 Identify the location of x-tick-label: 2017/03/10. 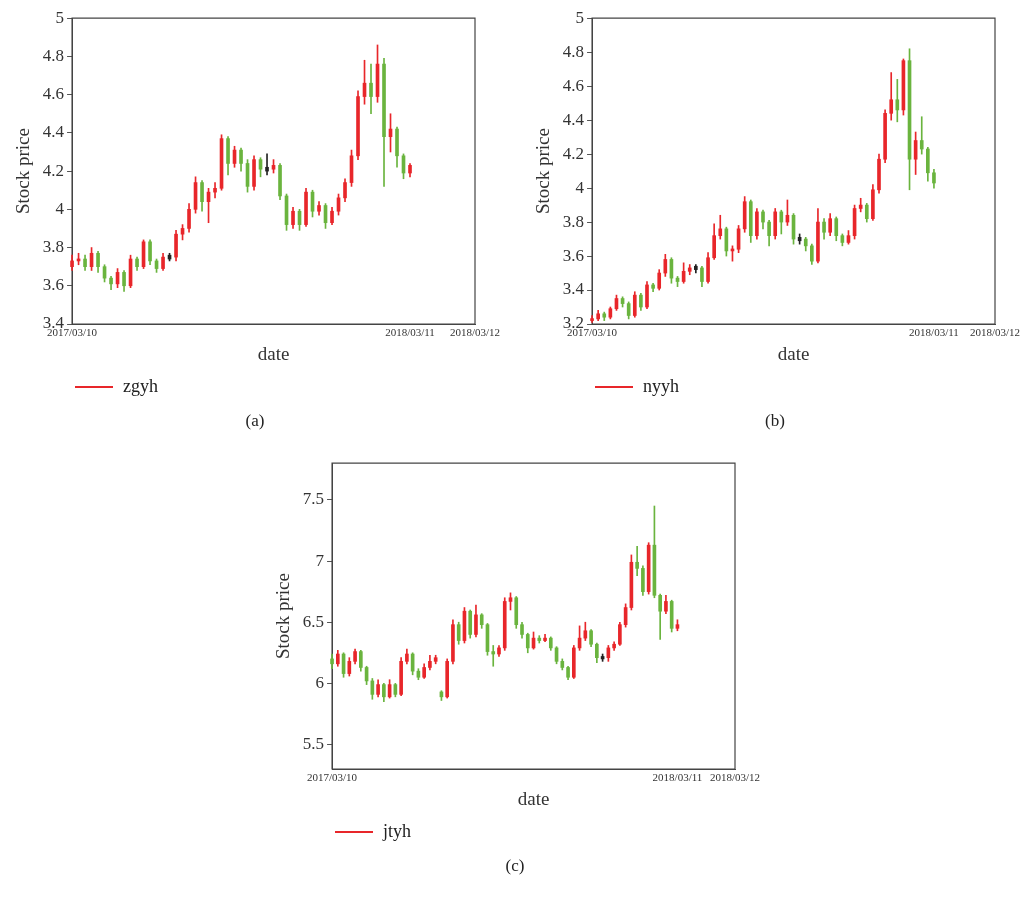
(332, 777).